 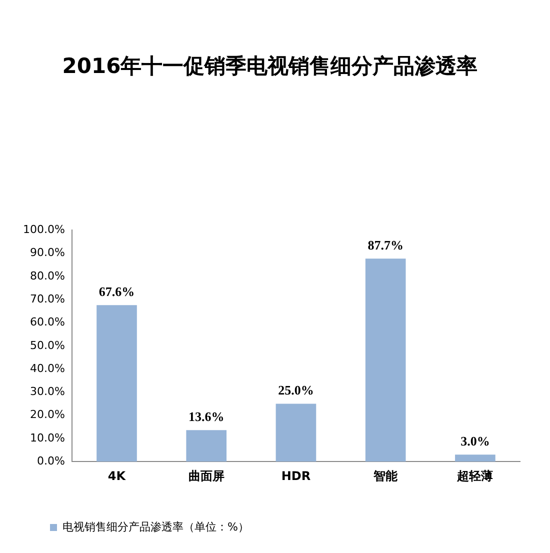 What do you see at coordinates (386, 245) in the screenshot?
I see `data-label: 87.7%` at bounding box center [386, 245].